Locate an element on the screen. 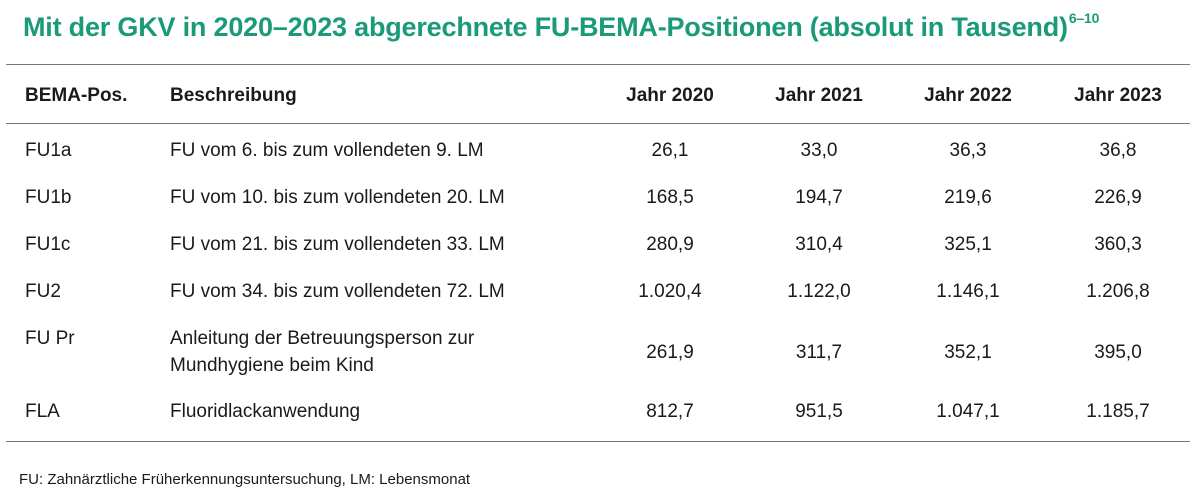 The width and height of the screenshot is (1202, 503). cell-jahr-2020: 168,5 is located at coordinates (670, 197).